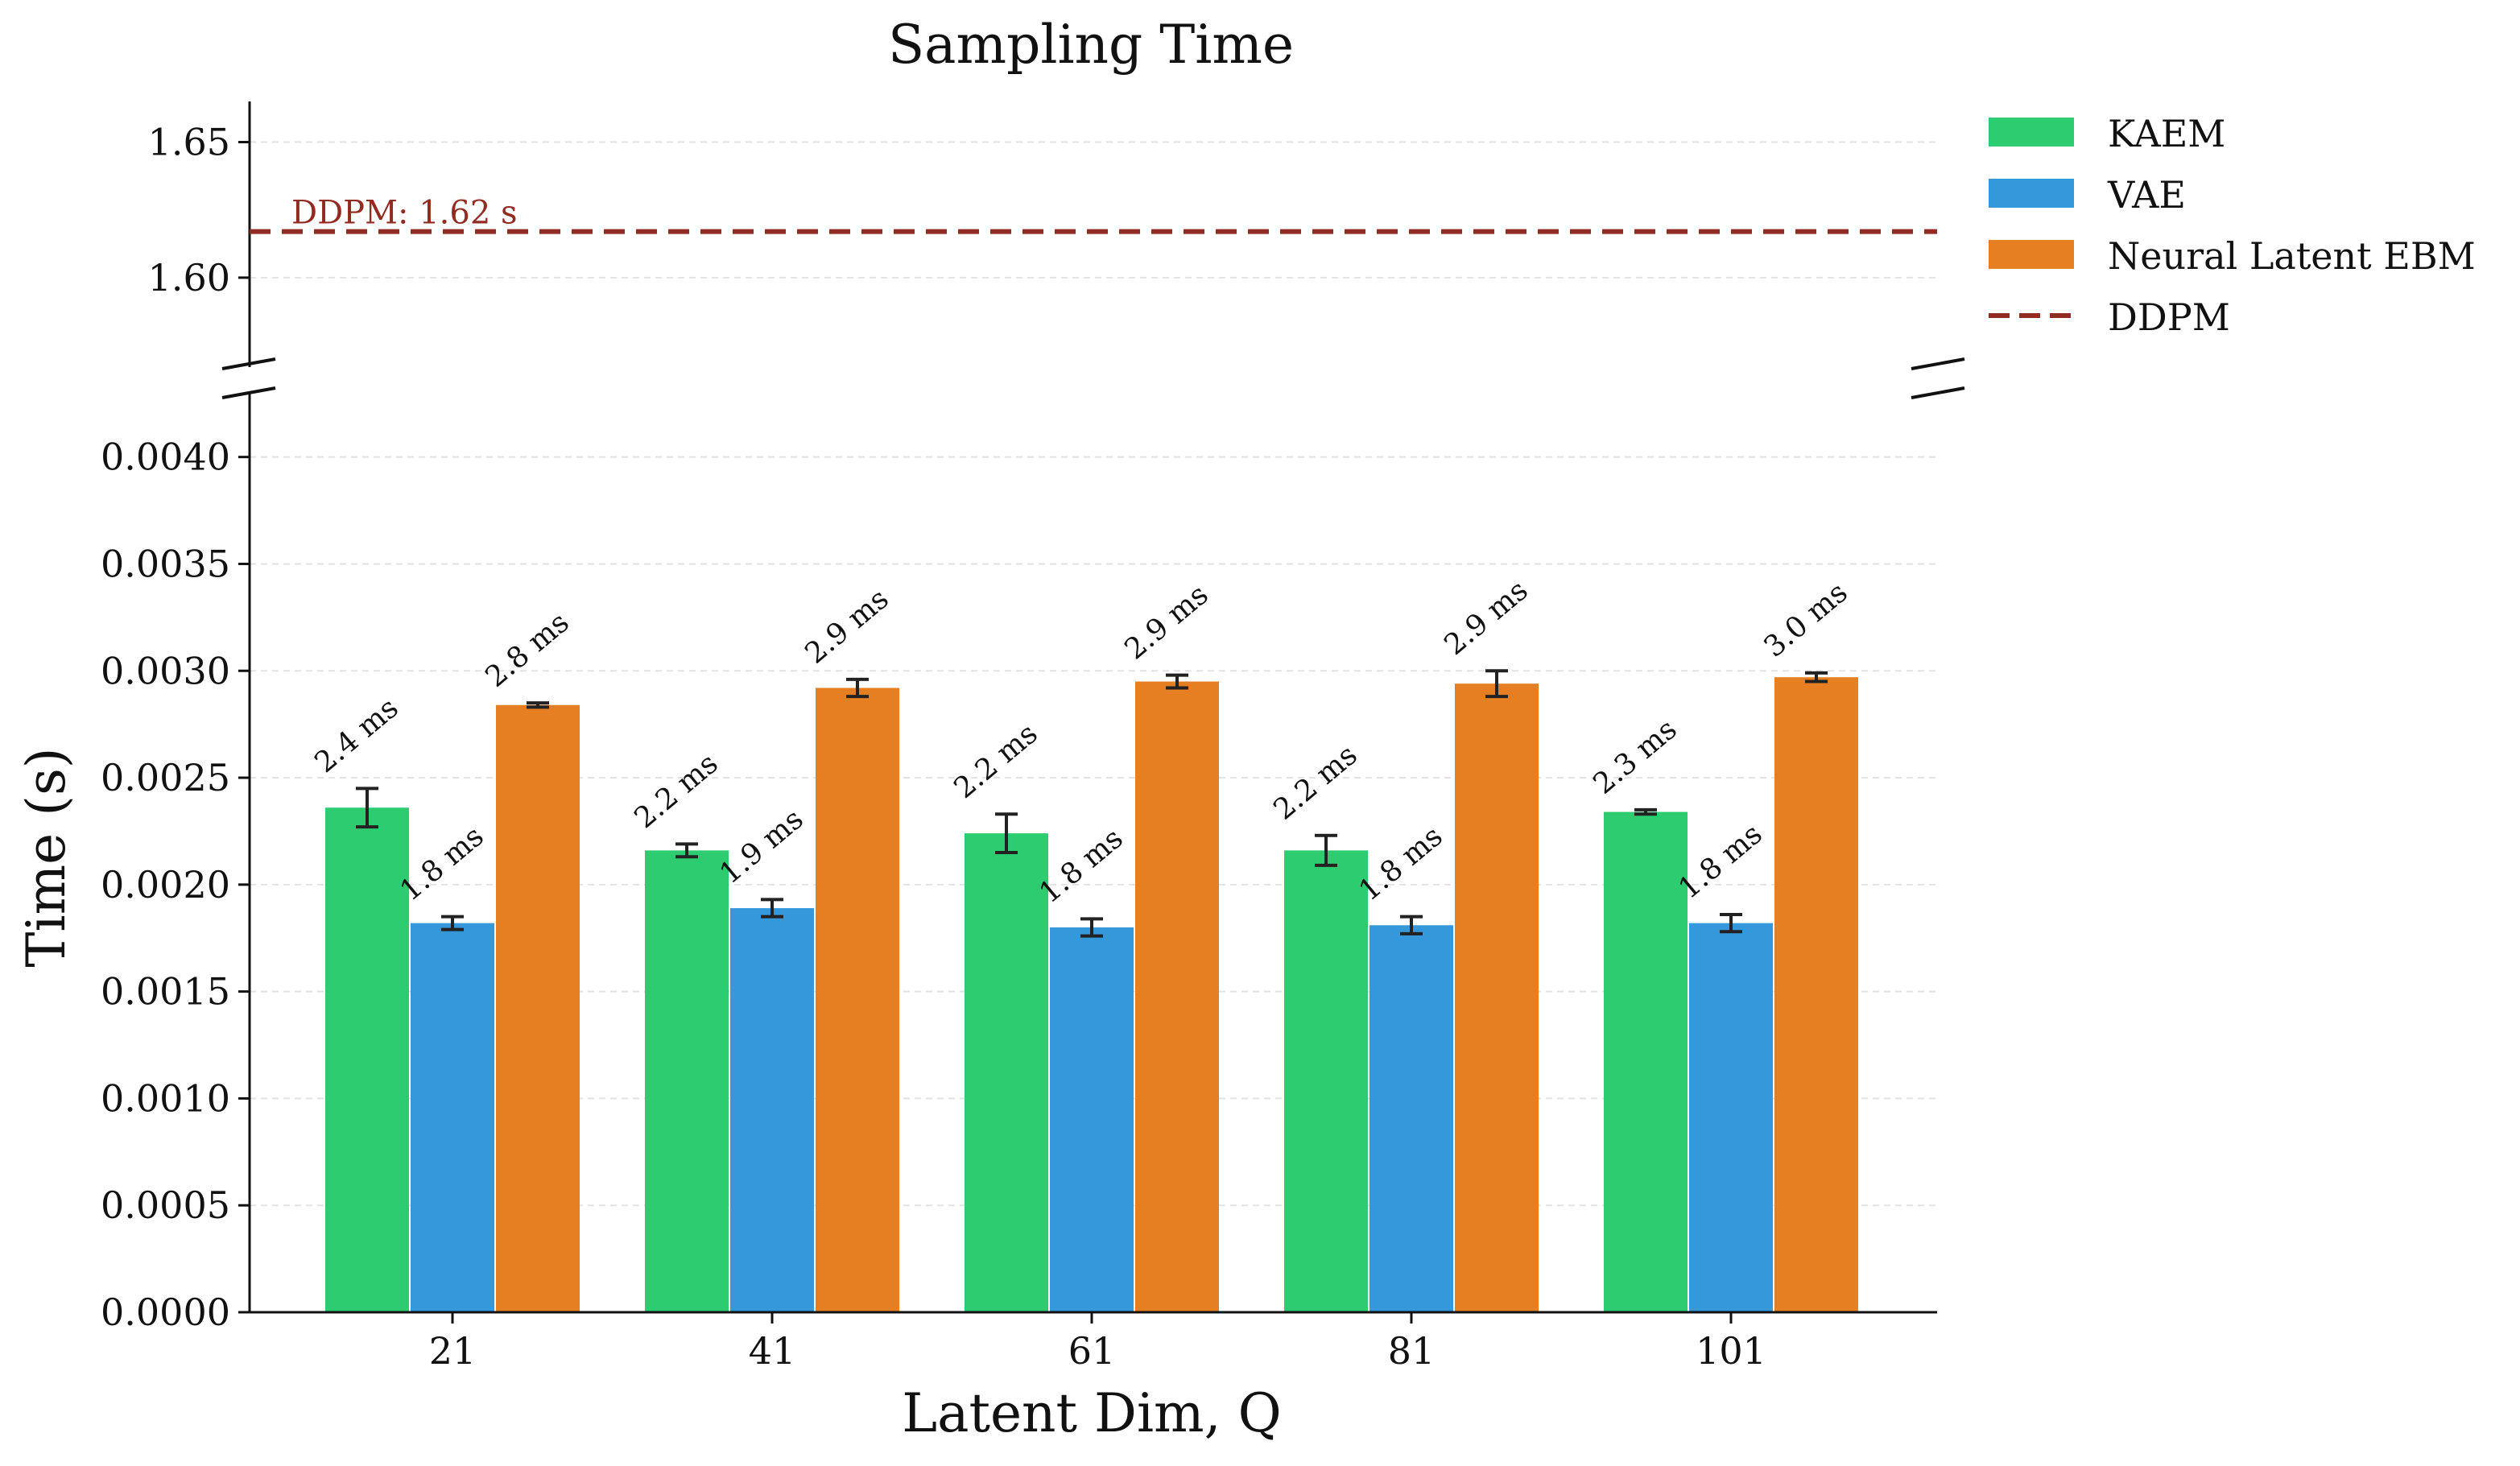  I want to click on bar-value-label: 2.8 ms, so click(527, 650).